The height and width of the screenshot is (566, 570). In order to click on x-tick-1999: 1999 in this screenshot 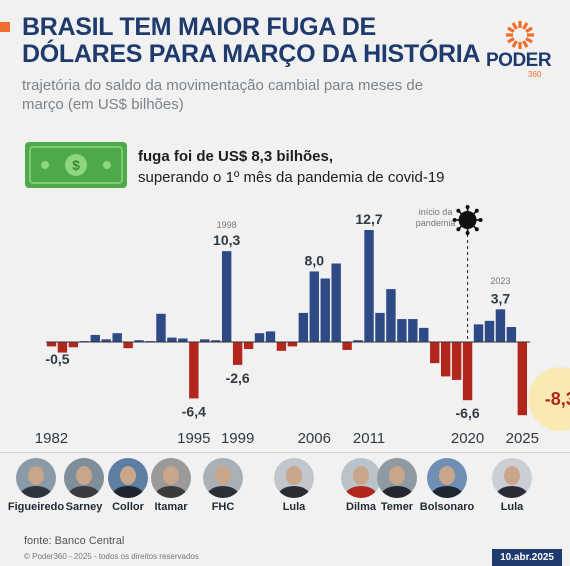, I will do `click(237, 438)`.